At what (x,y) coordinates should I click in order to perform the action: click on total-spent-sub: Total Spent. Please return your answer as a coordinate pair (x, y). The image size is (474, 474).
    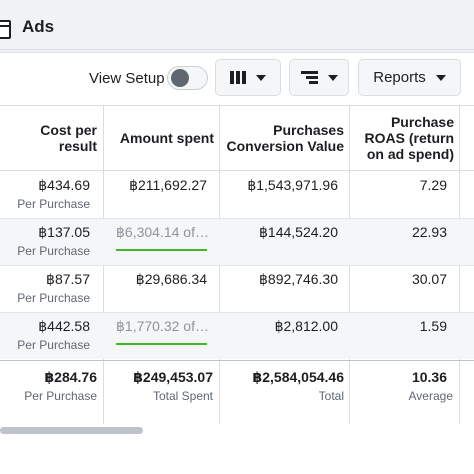
    Looking at the image, I should click on (182, 396).